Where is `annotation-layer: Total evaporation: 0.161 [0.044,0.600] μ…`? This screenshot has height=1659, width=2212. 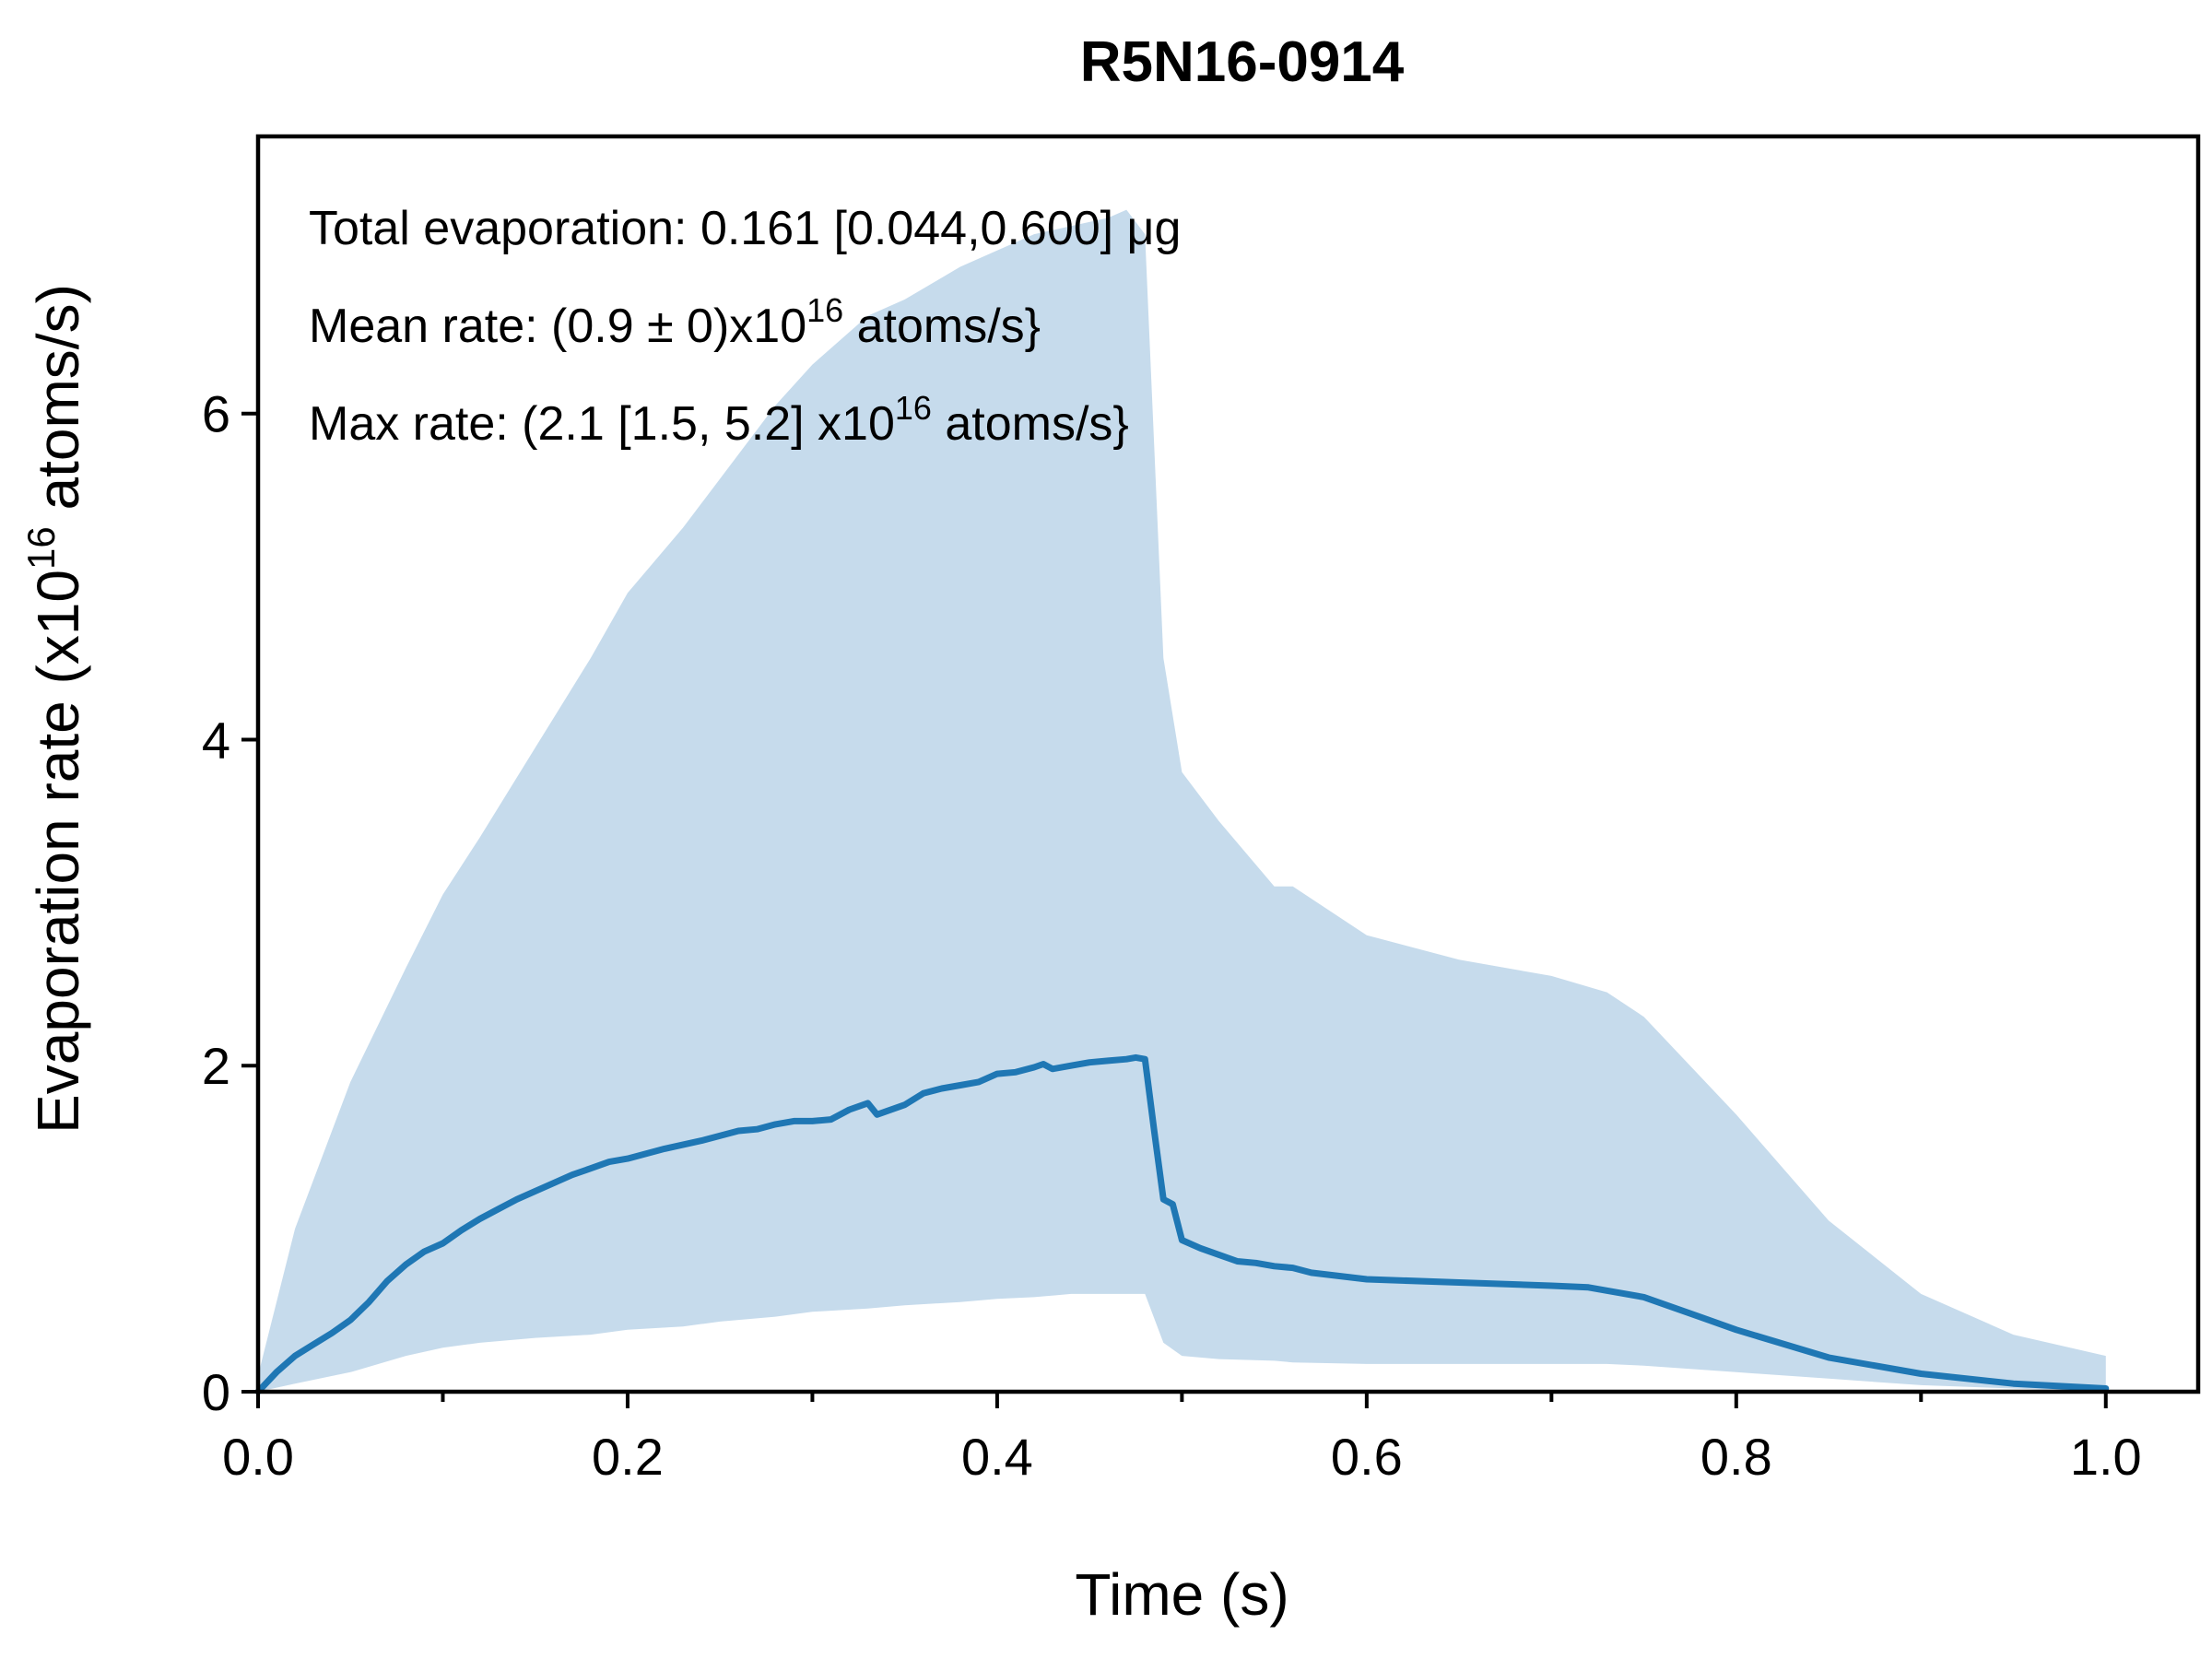 annotation-layer: Total evaporation: 0.161 [0.044,0.600] μ… is located at coordinates (745, 326).